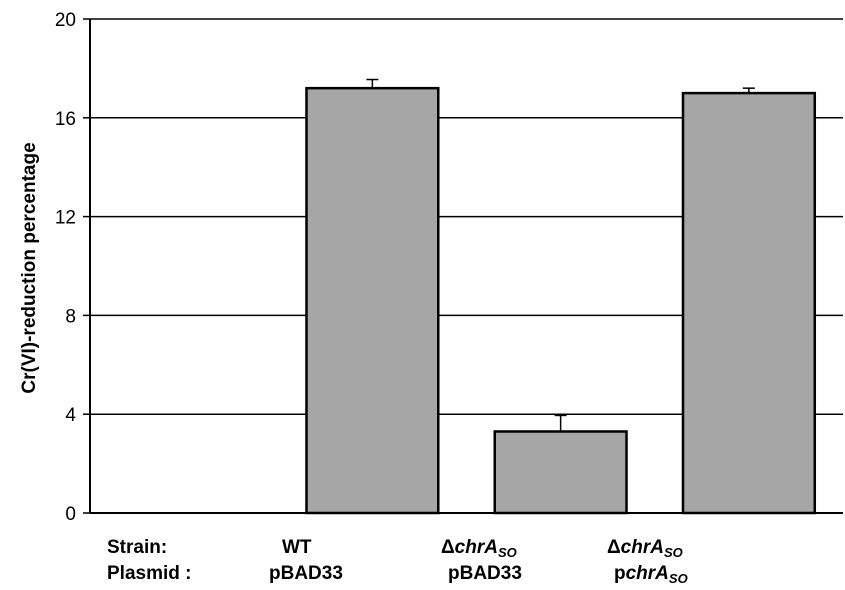  I want to click on category-label-mutant-strain: ΔchrASO, so click(479, 550).